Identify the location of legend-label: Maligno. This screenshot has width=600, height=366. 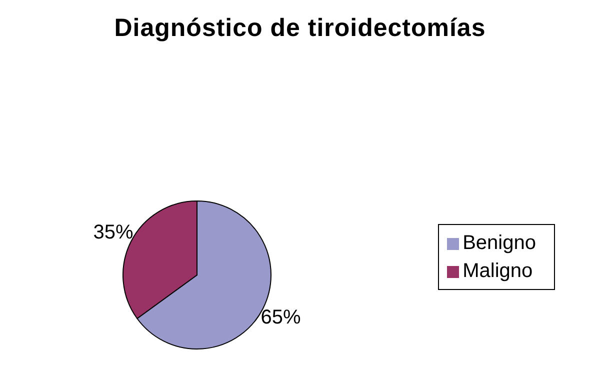
(497, 271).